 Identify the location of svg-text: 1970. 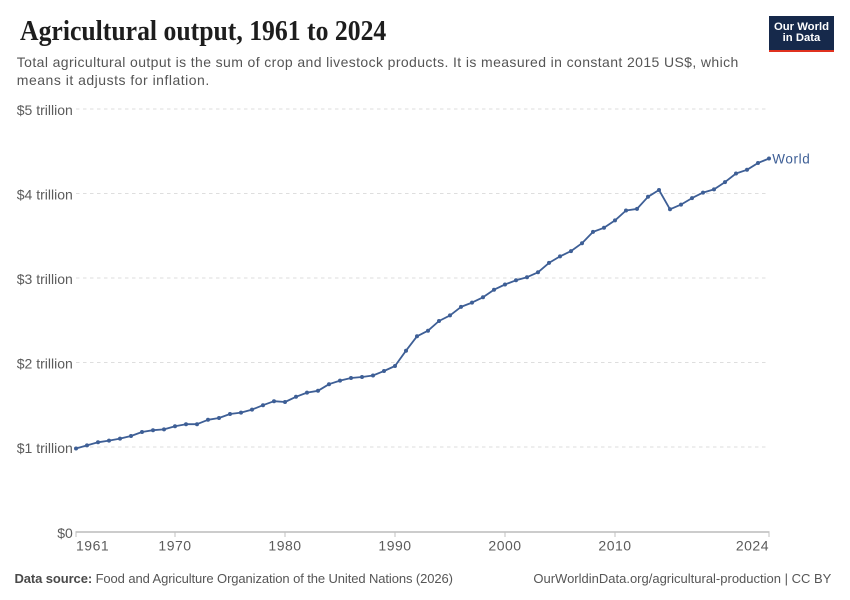
(174, 546).